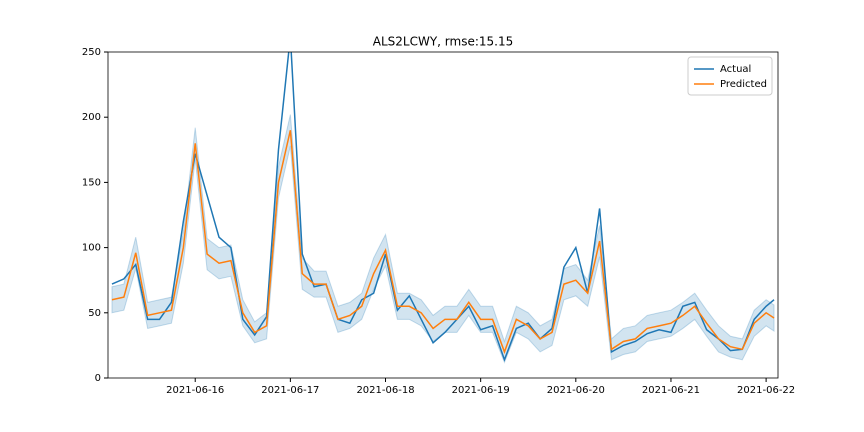 The image size is (864, 432). What do you see at coordinates (98, 378) in the screenshot?
I see `y-tick-label: 0` at bounding box center [98, 378].